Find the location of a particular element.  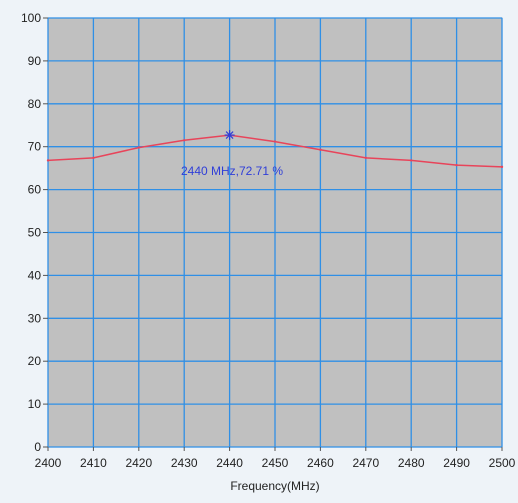

y-tick-label: 80 is located at coordinates (35, 104).